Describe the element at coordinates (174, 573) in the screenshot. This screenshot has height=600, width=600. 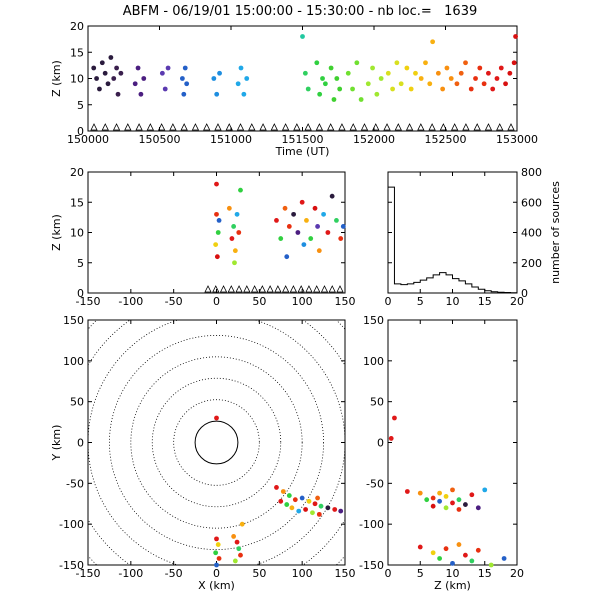
I see `x-tick-label: -50` at that location.